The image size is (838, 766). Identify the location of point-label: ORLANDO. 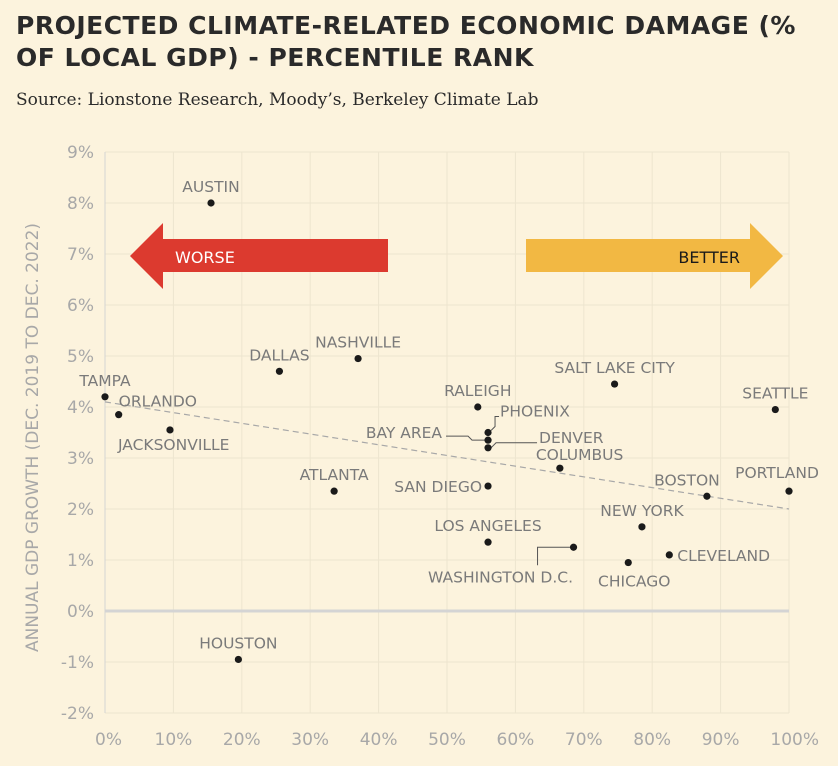
(158, 402).